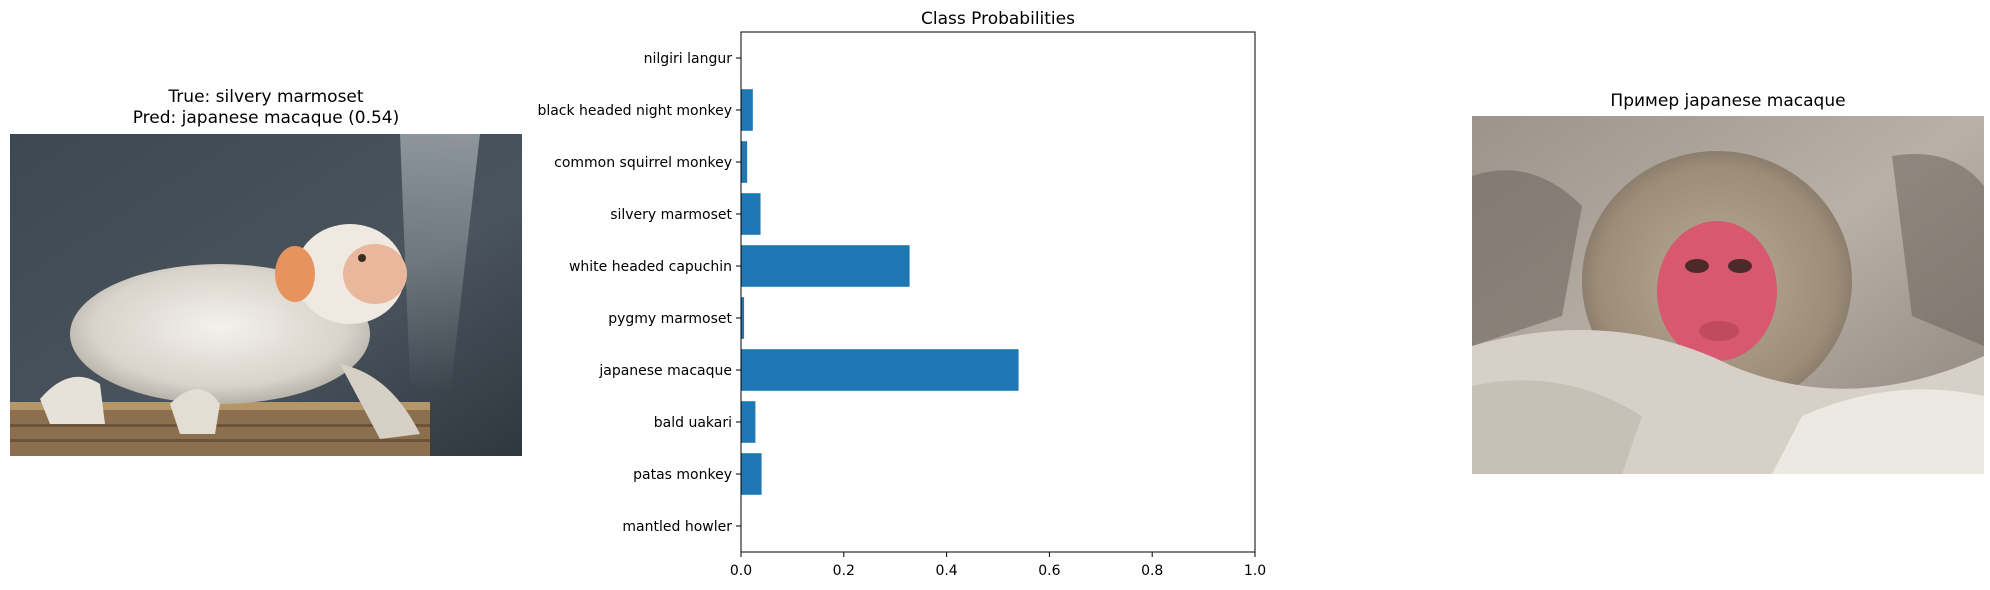 The height and width of the screenshot is (590, 1990). I want to click on pred-label: Pred: japanese macaque (0.54), so click(266, 118).